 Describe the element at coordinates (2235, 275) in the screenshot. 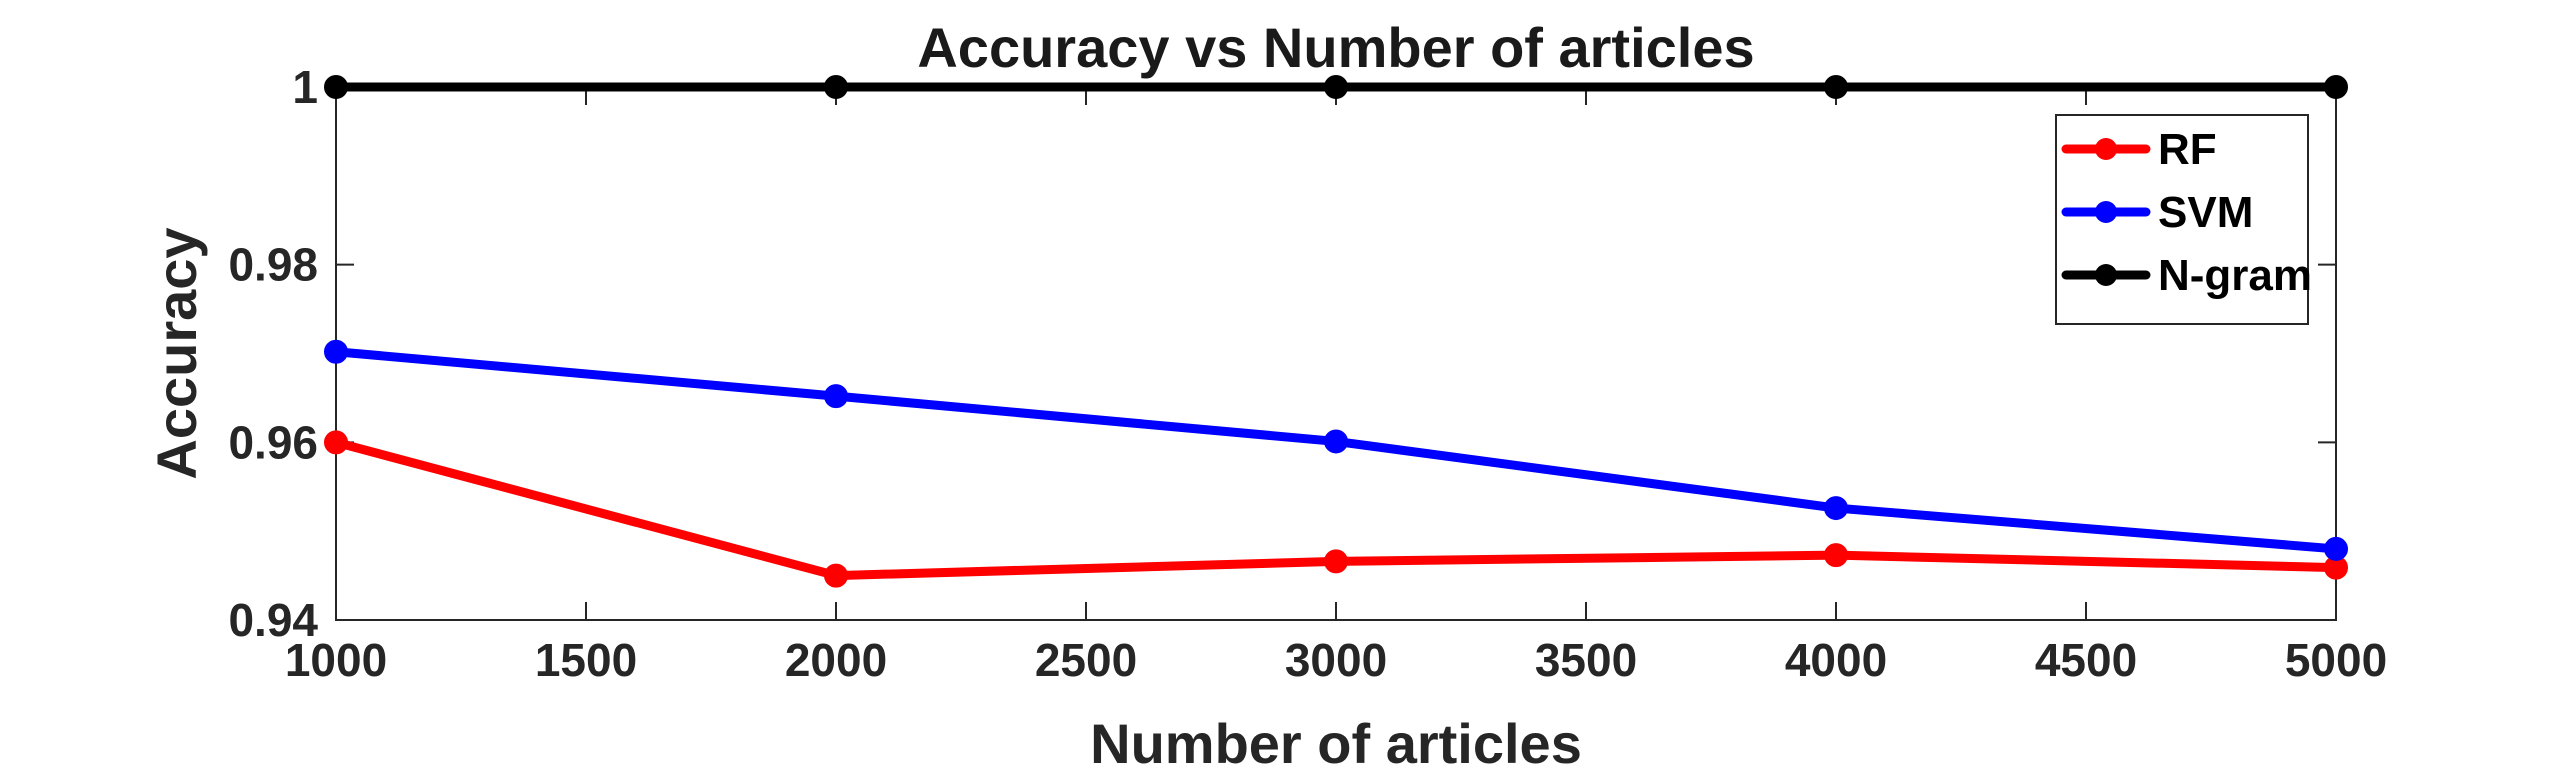

I see `legend-label-n-gram: N-gram` at that location.